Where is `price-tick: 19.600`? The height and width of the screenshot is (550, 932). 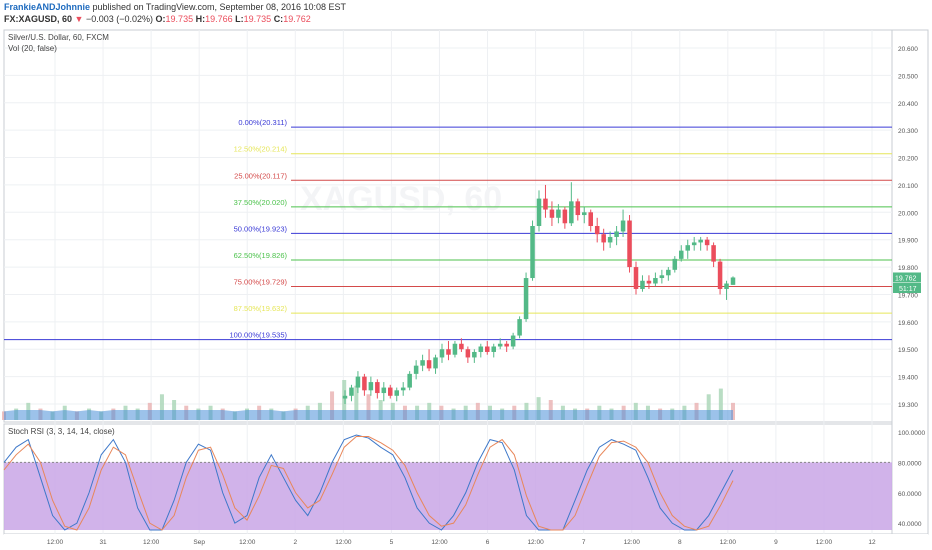
price-tick: 19.600 is located at coordinates (908, 323).